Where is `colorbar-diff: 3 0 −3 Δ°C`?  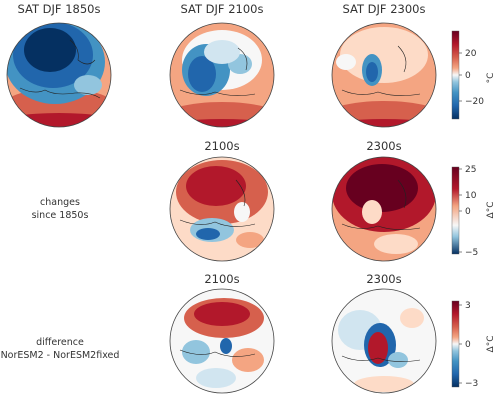
colorbar-diff: 3 0 −3 Δ°C is located at coordinates (473, 344).